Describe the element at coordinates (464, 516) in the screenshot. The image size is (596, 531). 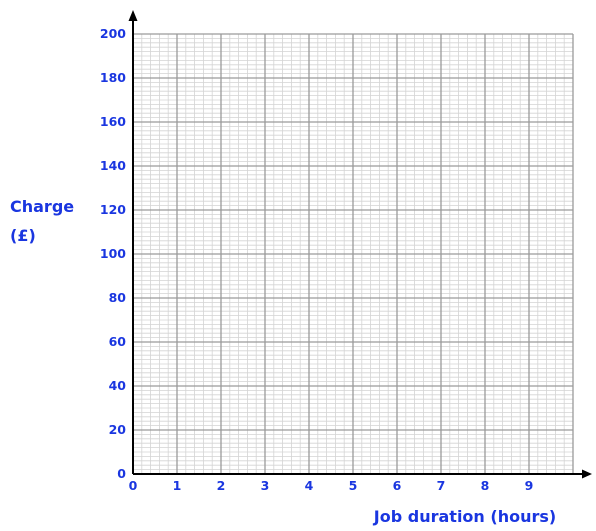
I see `x-axis-title: Job duration (hours)` at that location.